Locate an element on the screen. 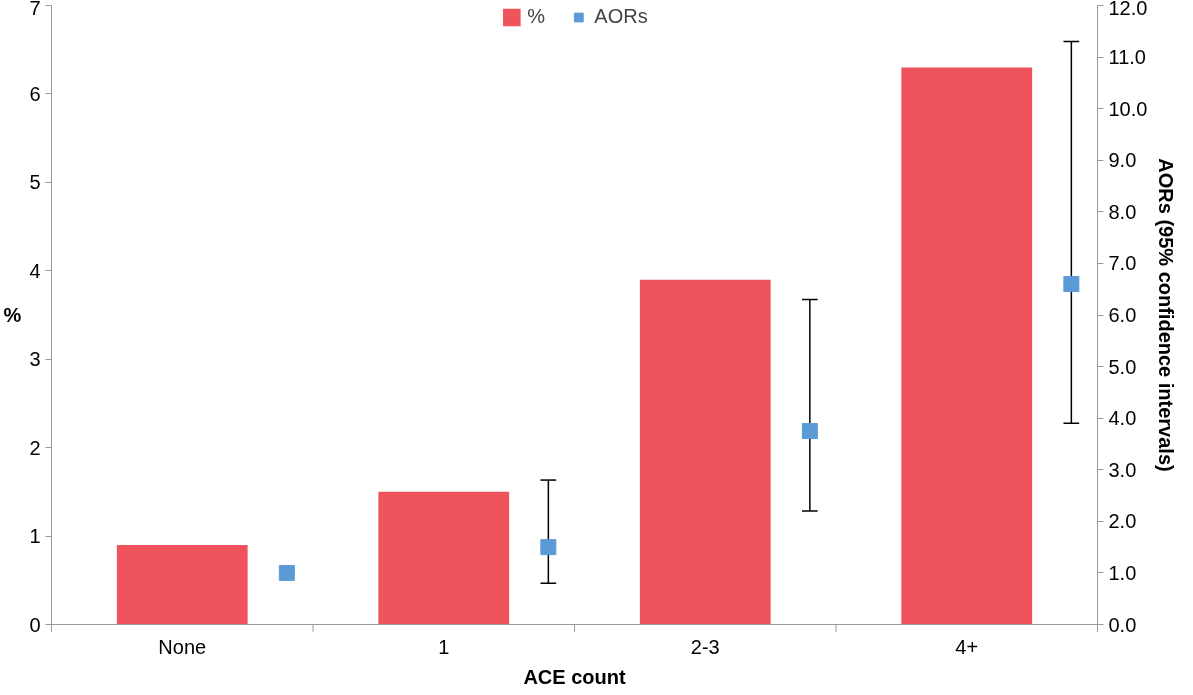  x-axis-title: ACE count is located at coordinates (574, 676).